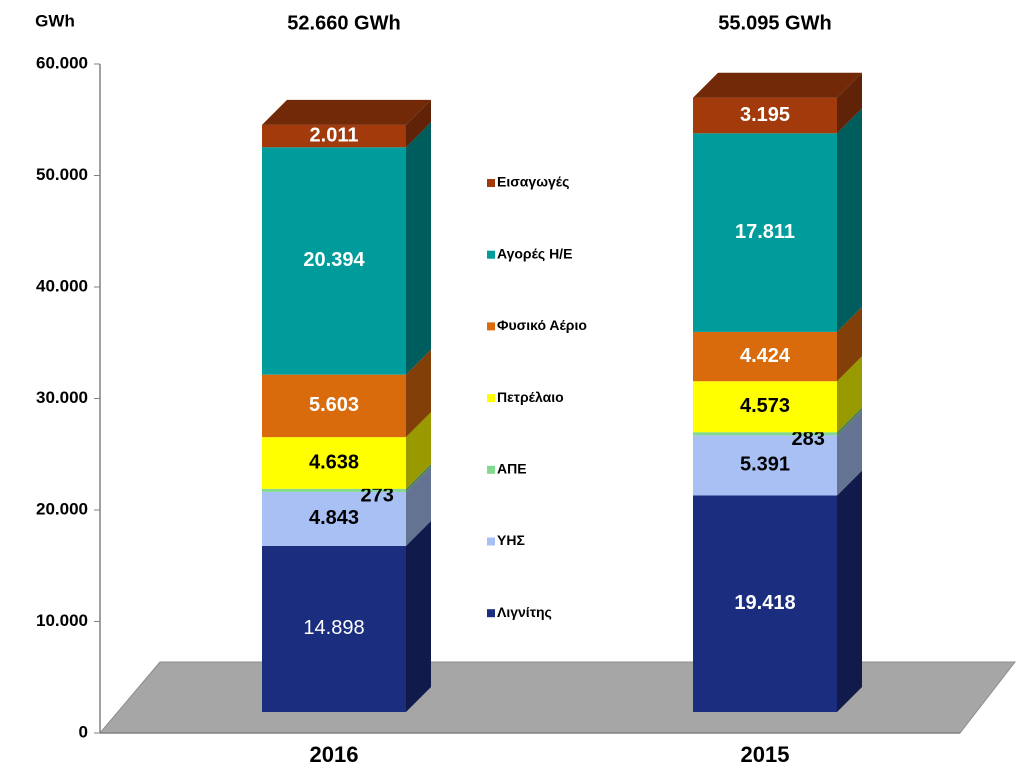 Image resolution: width=1017 pixels, height=774 pixels. What do you see at coordinates (62, 620) in the screenshot?
I see `y-tick-label: 10.000` at bounding box center [62, 620].